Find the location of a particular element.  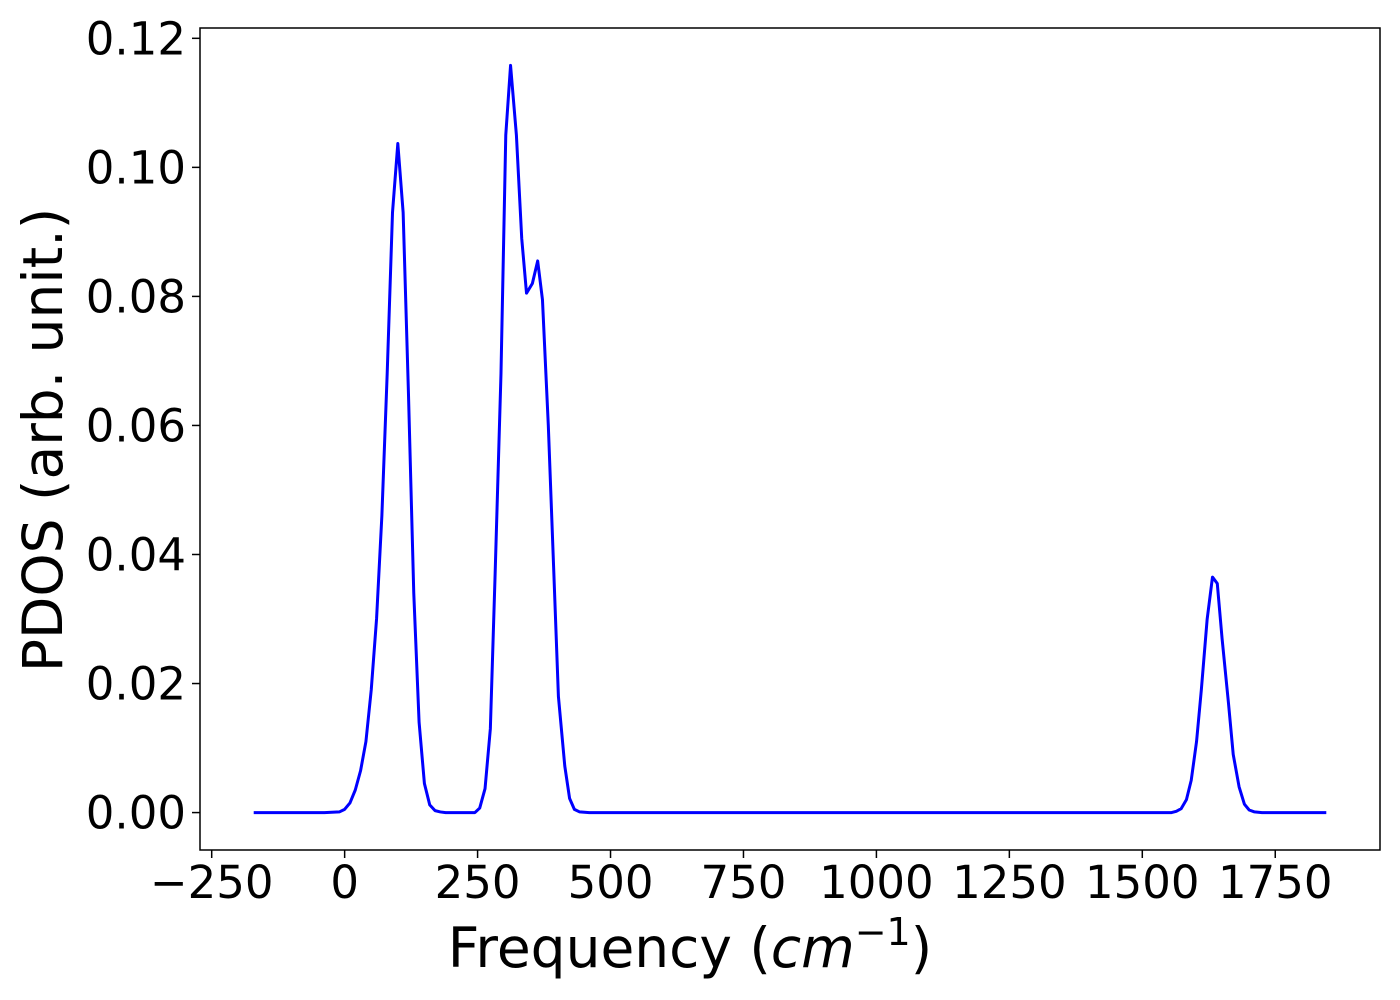

x-tick-label: 1500 is located at coordinates (1142, 882).